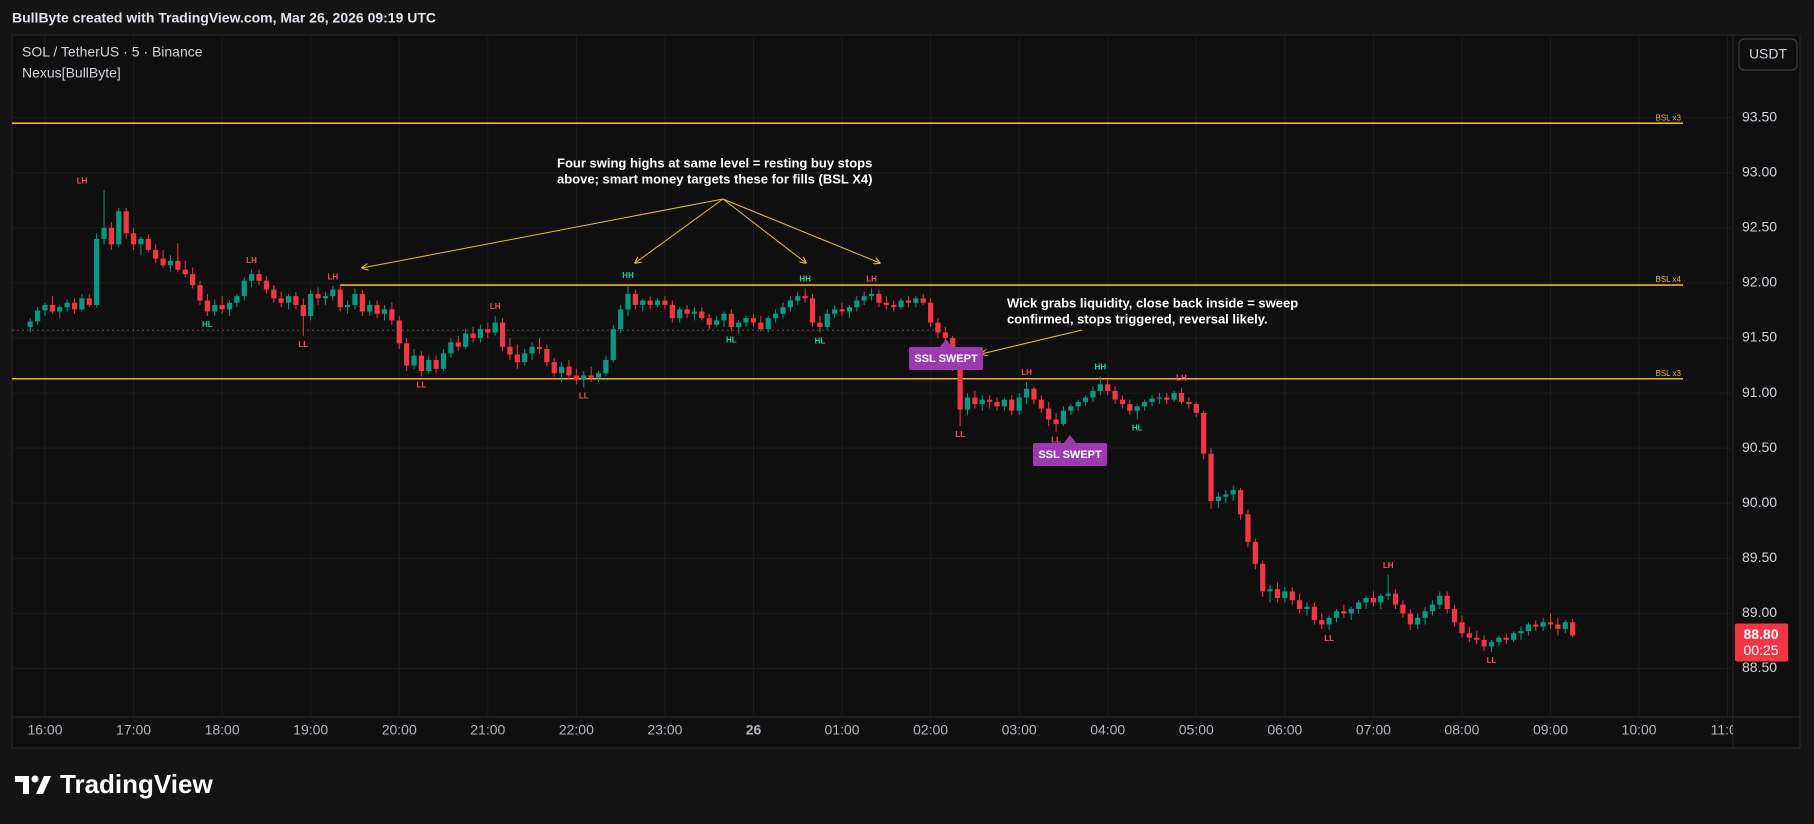  Describe the element at coordinates (1760, 634) in the screenshot. I see `price-tag-label: 88.80` at that location.